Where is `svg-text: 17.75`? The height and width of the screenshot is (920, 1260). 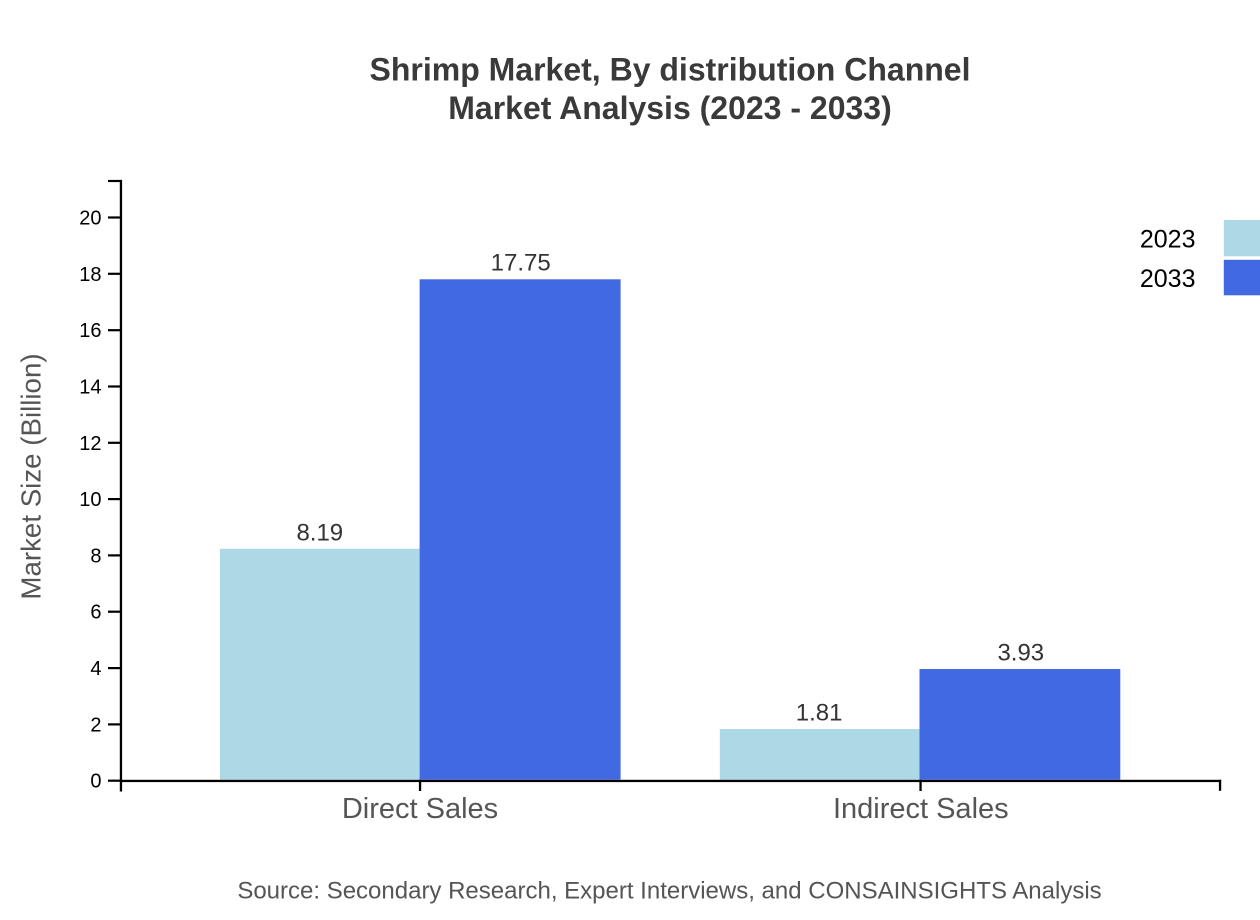
svg-text: 17.75 is located at coordinates (521, 263).